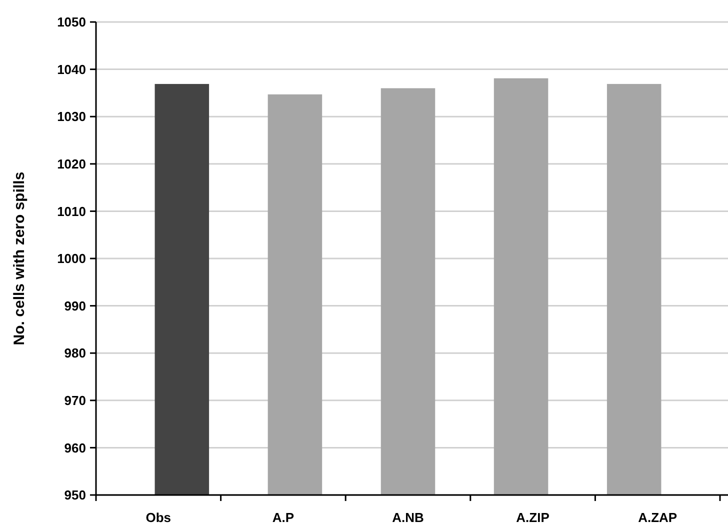 This screenshot has height=529, width=728. I want to click on y-tick-label: 1040, so click(71, 69).